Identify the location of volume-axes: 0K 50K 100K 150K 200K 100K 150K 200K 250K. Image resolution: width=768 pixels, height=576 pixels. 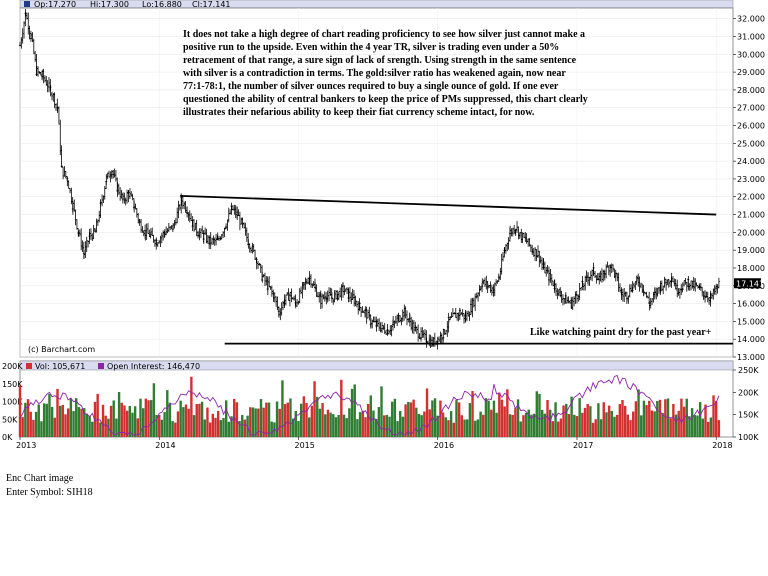
(380, 402).